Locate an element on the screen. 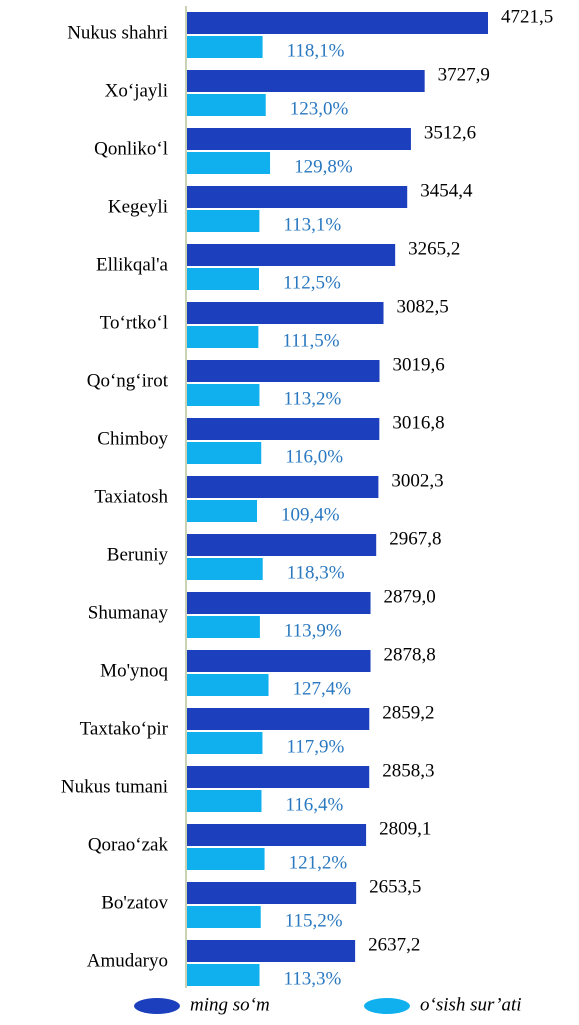  value-label: 109,4% is located at coordinates (310, 514).